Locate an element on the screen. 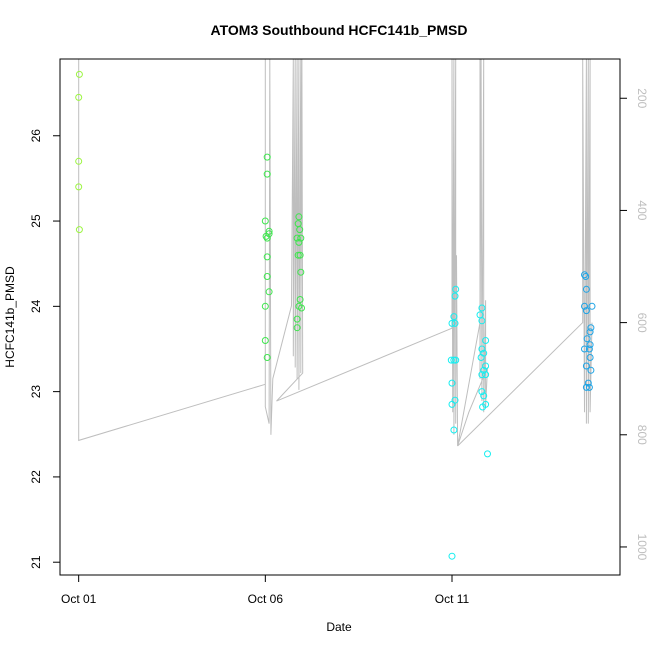 The image size is (650, 650). y-tick-label: 23 is located at coordinates (36, 392).